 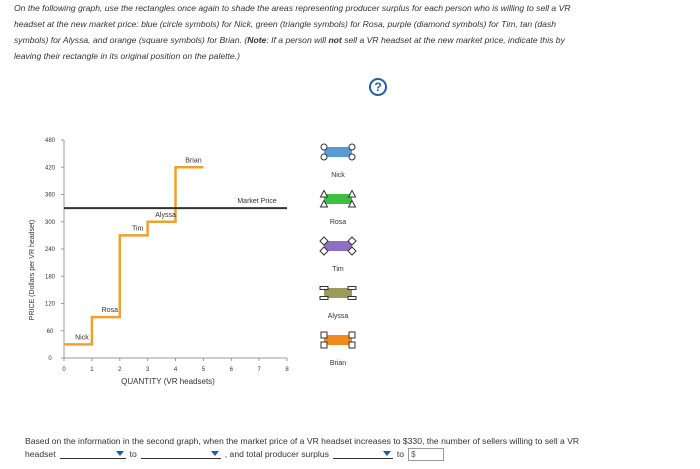 What do you see at coordinates (92, 454) in the screenshot?
I see `sellers-dropdown` at bounding box center [92, 454].